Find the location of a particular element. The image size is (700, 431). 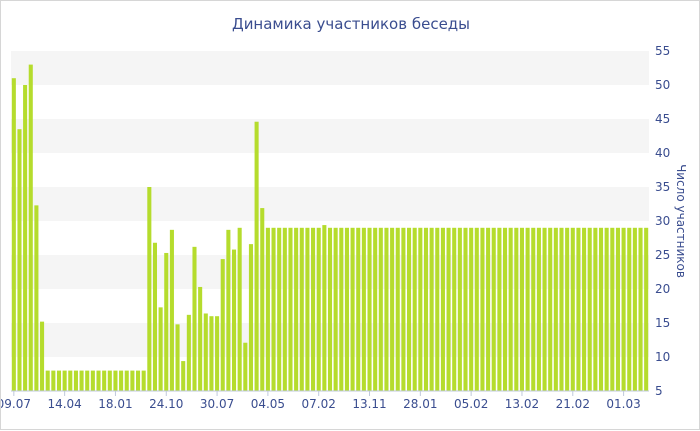

grid-band is located at coordinates (330, 204).